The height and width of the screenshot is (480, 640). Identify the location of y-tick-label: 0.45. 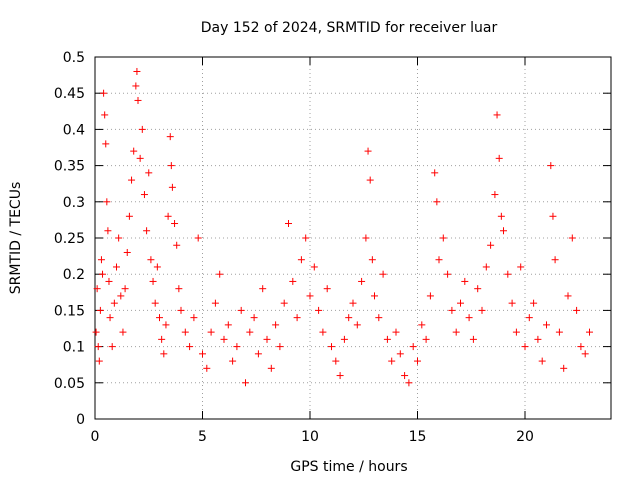
(69, 94).